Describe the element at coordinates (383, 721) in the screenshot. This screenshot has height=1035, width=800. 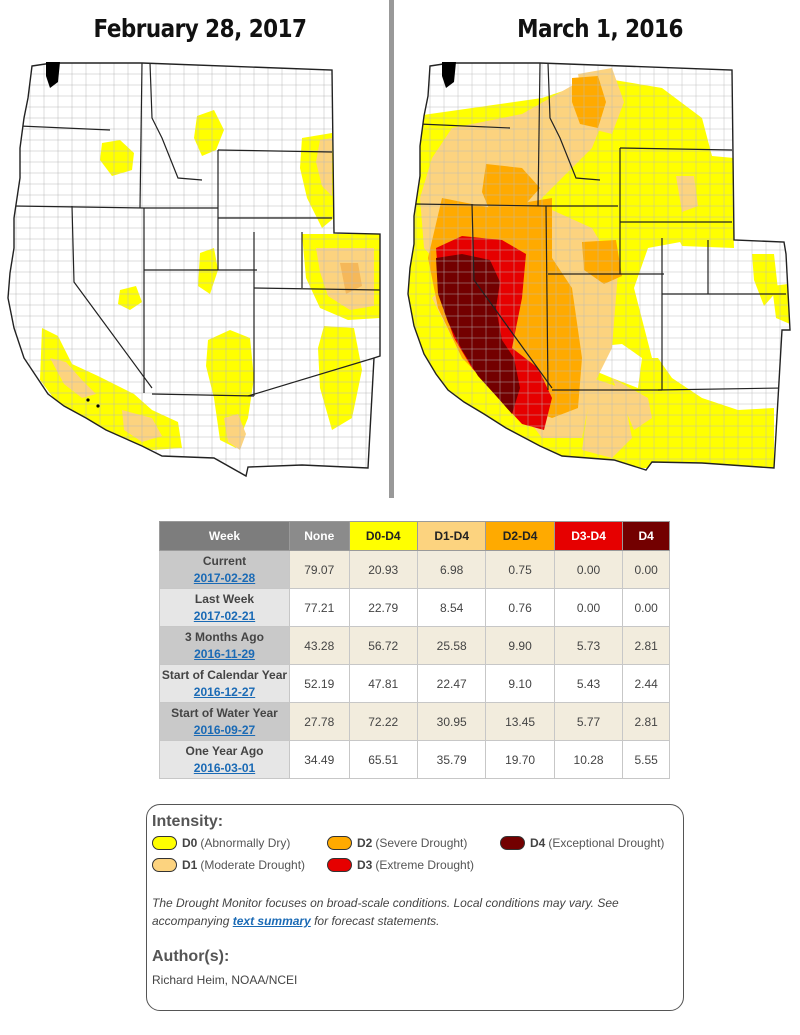
I see `value-d0-d4: 72.22` at that location.